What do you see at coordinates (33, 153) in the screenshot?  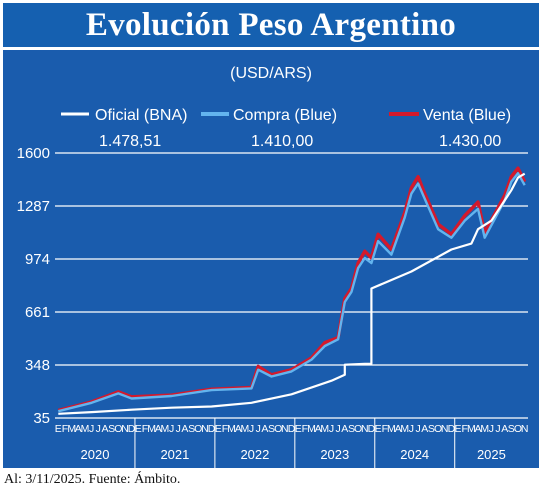 I see `y-tick-label: 1600` at bounding box center [33, 153].